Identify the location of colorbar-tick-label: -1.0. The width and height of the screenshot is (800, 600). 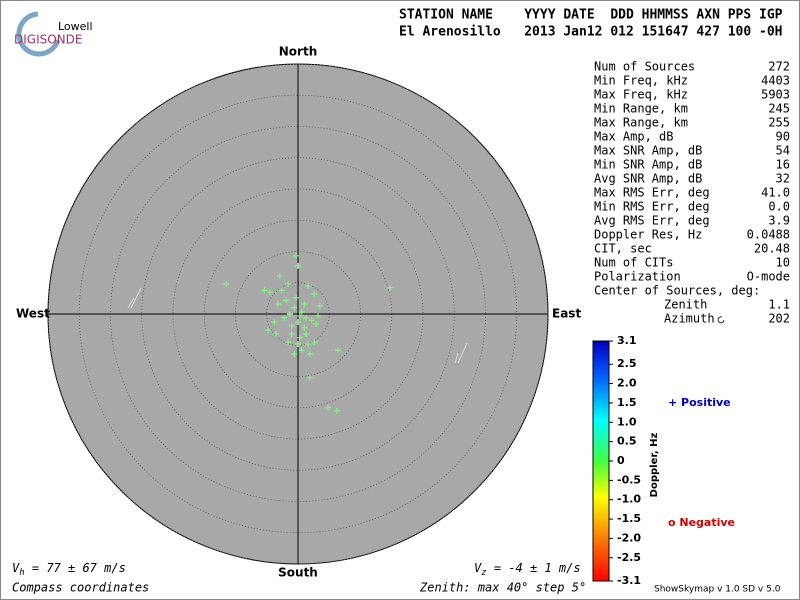
(629, 499).